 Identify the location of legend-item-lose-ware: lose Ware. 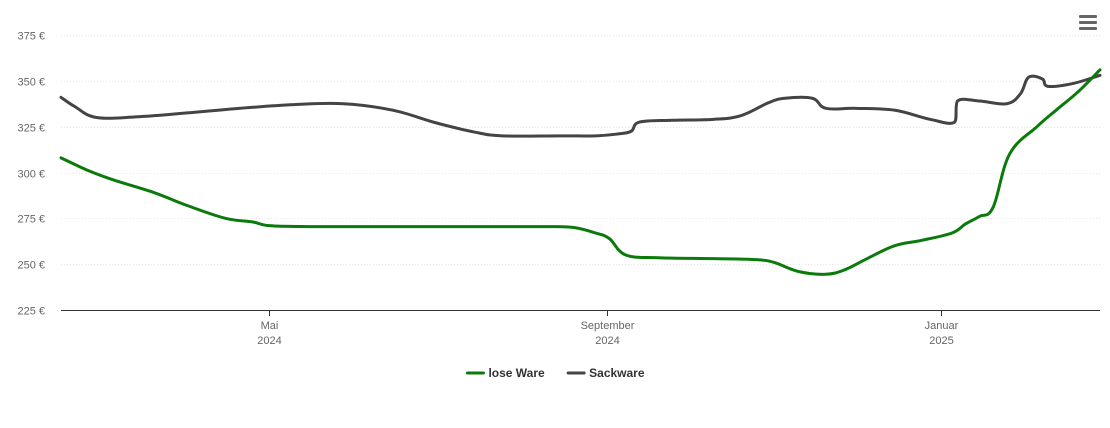
(505, 373).